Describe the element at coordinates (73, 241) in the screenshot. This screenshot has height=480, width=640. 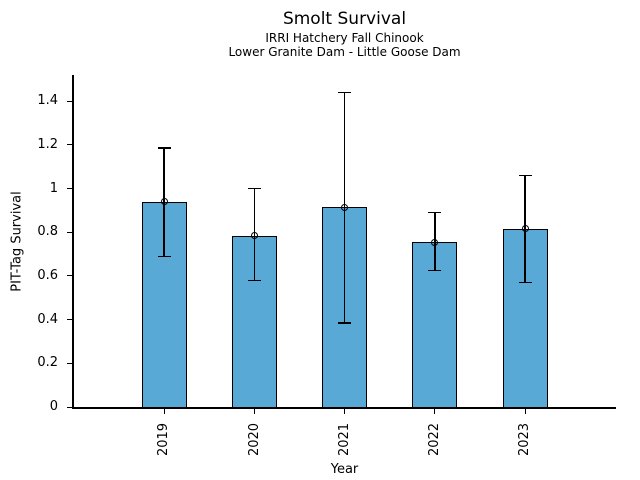
I see `y-axis-spine` at that location.